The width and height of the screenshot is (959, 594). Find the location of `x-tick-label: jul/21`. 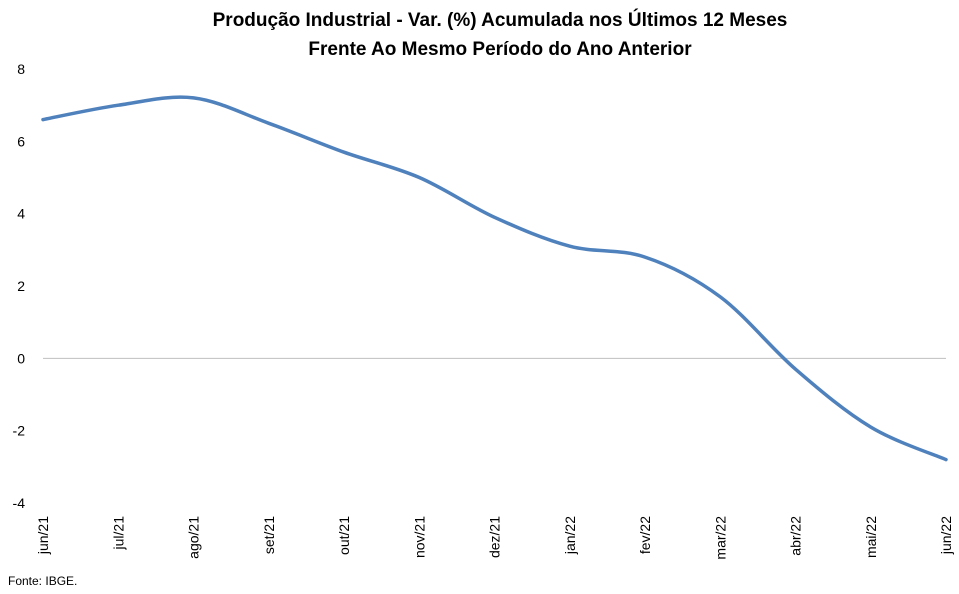

x-tick-label: jul/21 is located at coordinates (118, 533).